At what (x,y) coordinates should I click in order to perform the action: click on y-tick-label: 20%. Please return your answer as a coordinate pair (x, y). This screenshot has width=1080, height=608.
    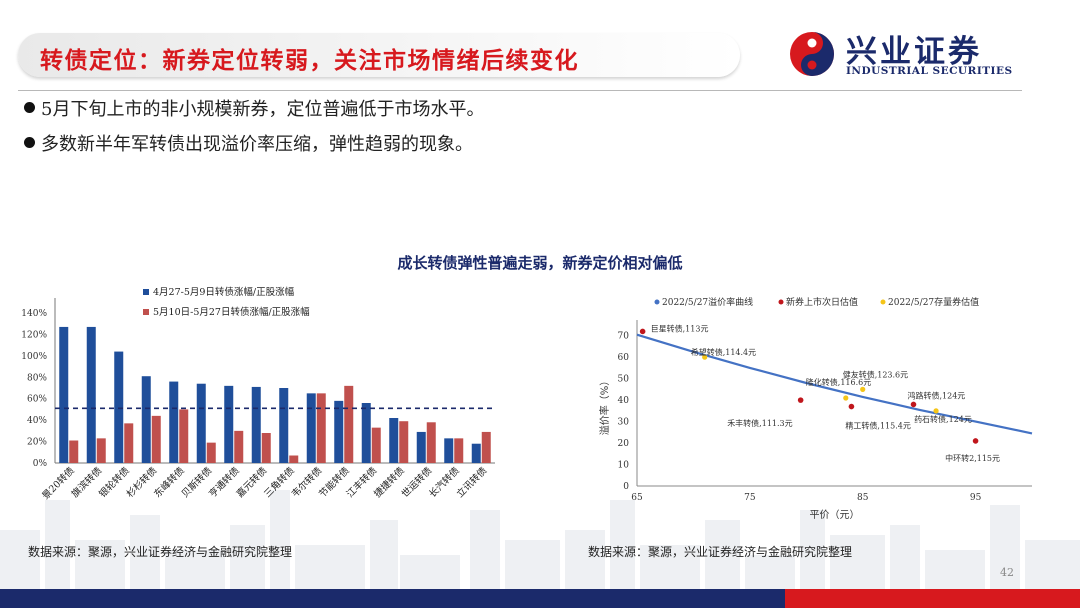
    Looking at the image, I should click on (37, 443).